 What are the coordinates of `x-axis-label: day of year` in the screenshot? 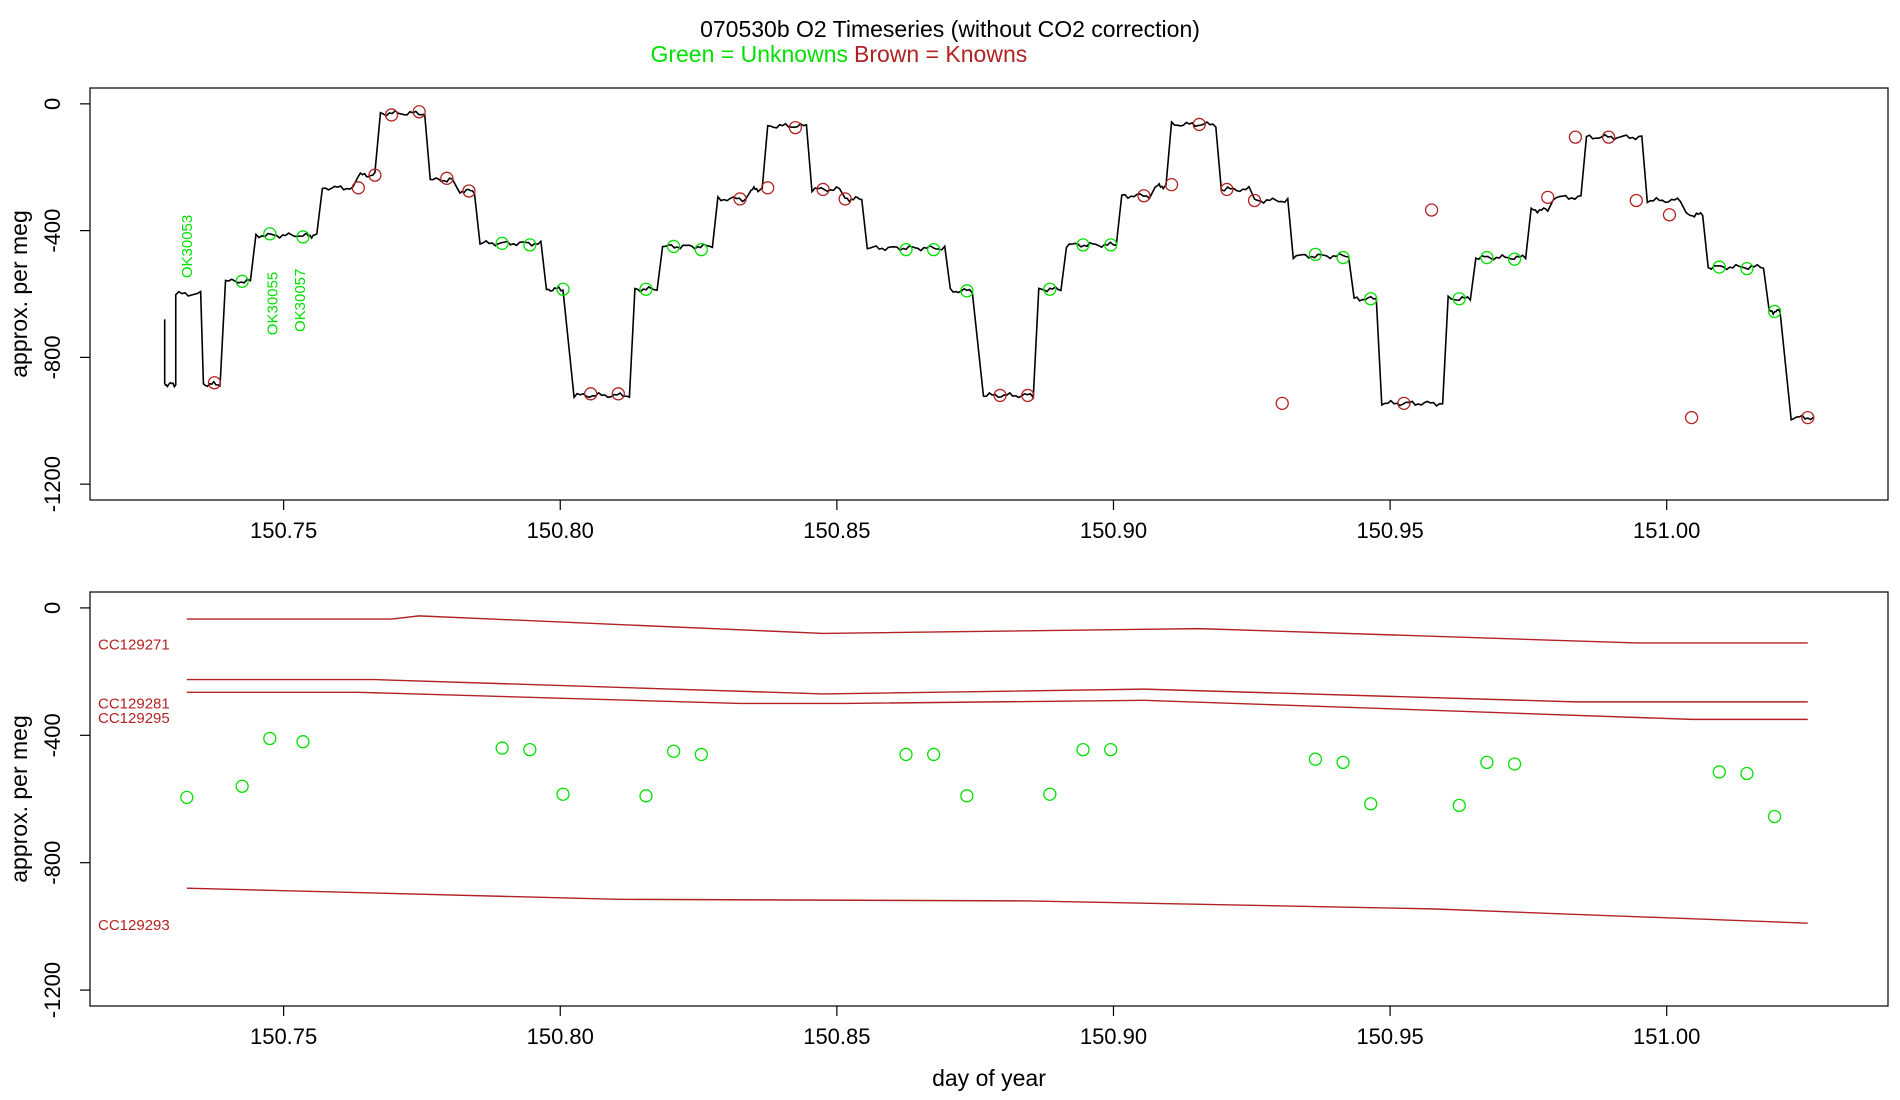 It's located at (989, 1078).